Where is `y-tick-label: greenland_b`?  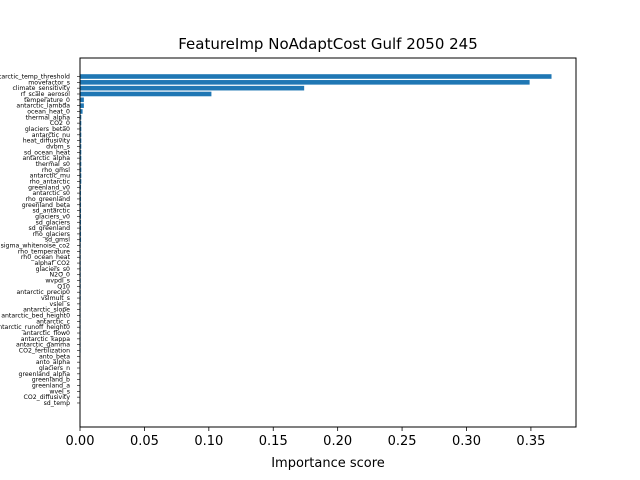 y-tick-label: greenland_b is located at coordinates (51, 380).